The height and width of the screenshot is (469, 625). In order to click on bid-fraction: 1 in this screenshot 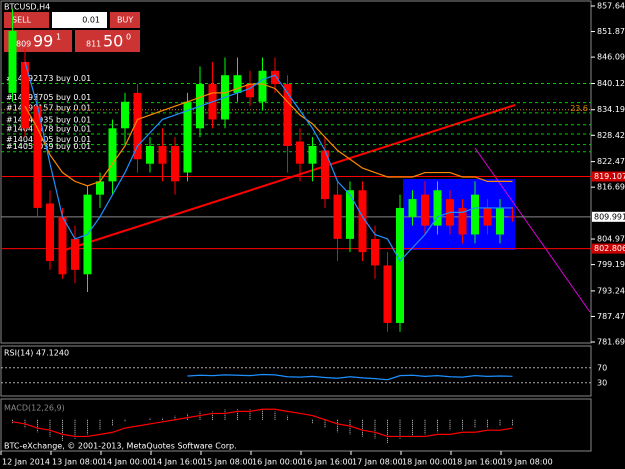, I will do `click(58, 37)`.